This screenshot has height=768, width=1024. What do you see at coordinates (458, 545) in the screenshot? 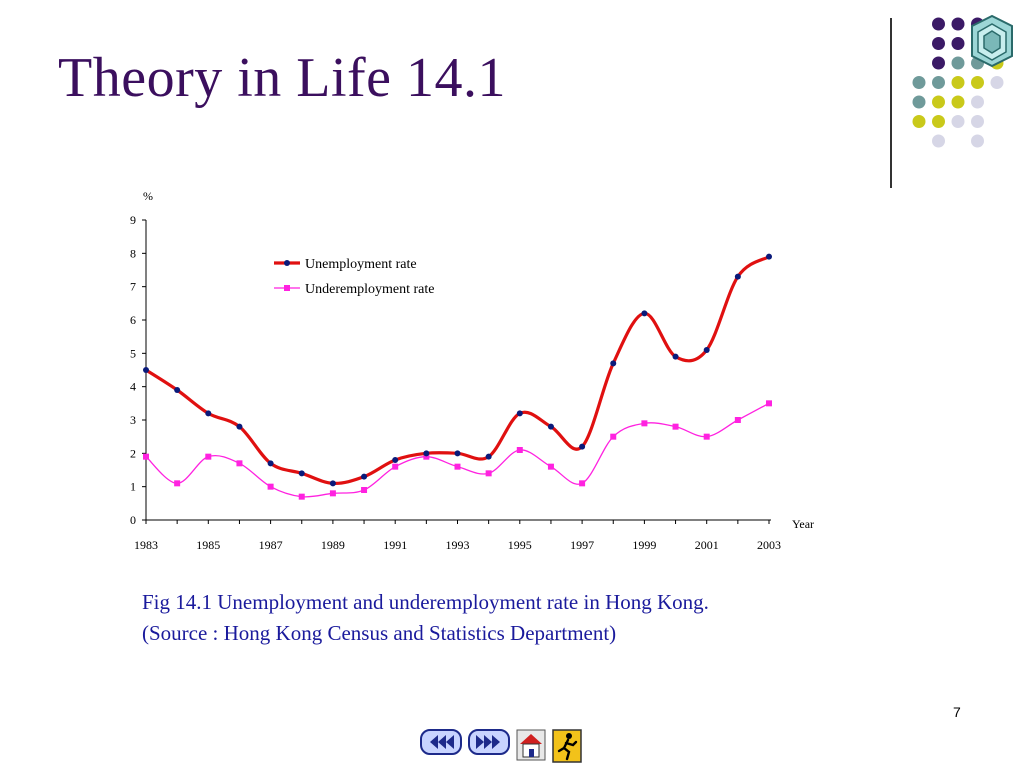
I see `x-tick-label: 1993` at bounding box center [458, 545].